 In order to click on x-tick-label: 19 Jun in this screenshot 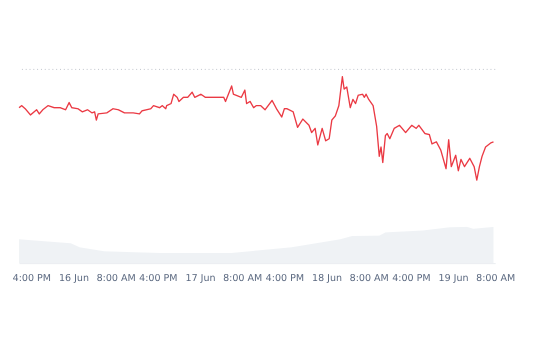, I will do `click(453, 278)`.